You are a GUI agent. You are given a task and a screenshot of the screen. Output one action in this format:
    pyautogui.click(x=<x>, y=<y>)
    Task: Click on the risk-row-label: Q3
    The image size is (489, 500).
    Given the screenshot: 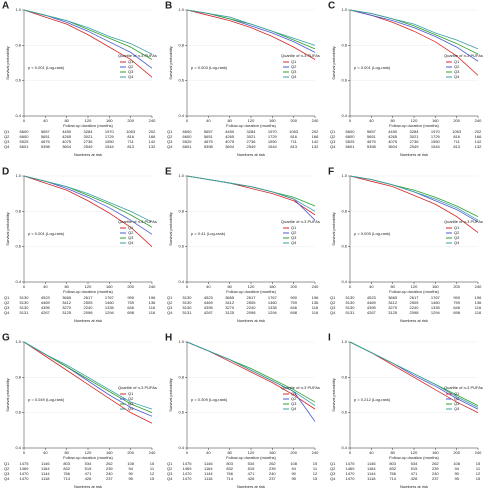 What is the action you would take?
    pyautogui.click(x=170, y=473)
    